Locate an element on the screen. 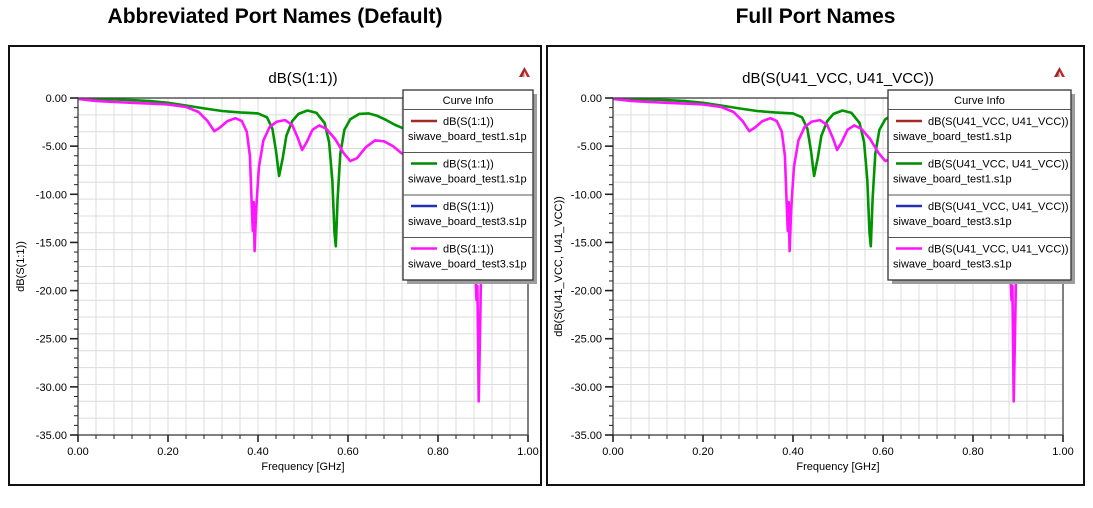 The width and height of the screenshot is (1093, 508). chart-title: dB(S(1:1)) is located at coordinates (302, 78).